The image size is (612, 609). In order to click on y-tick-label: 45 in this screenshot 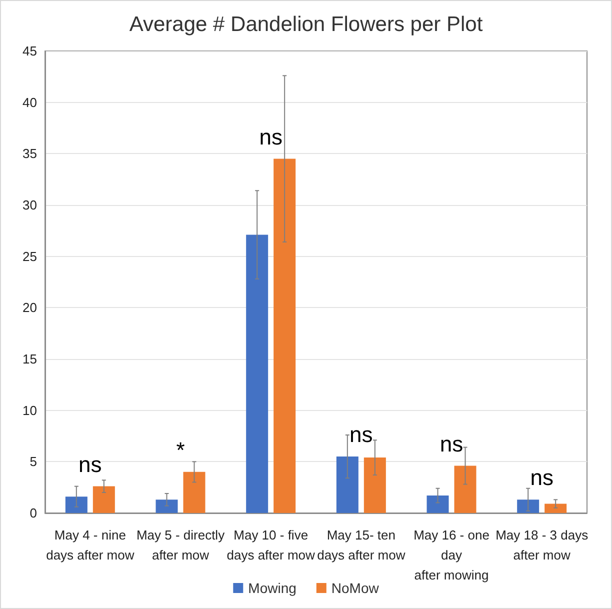, I will do `click(29, 51)`.